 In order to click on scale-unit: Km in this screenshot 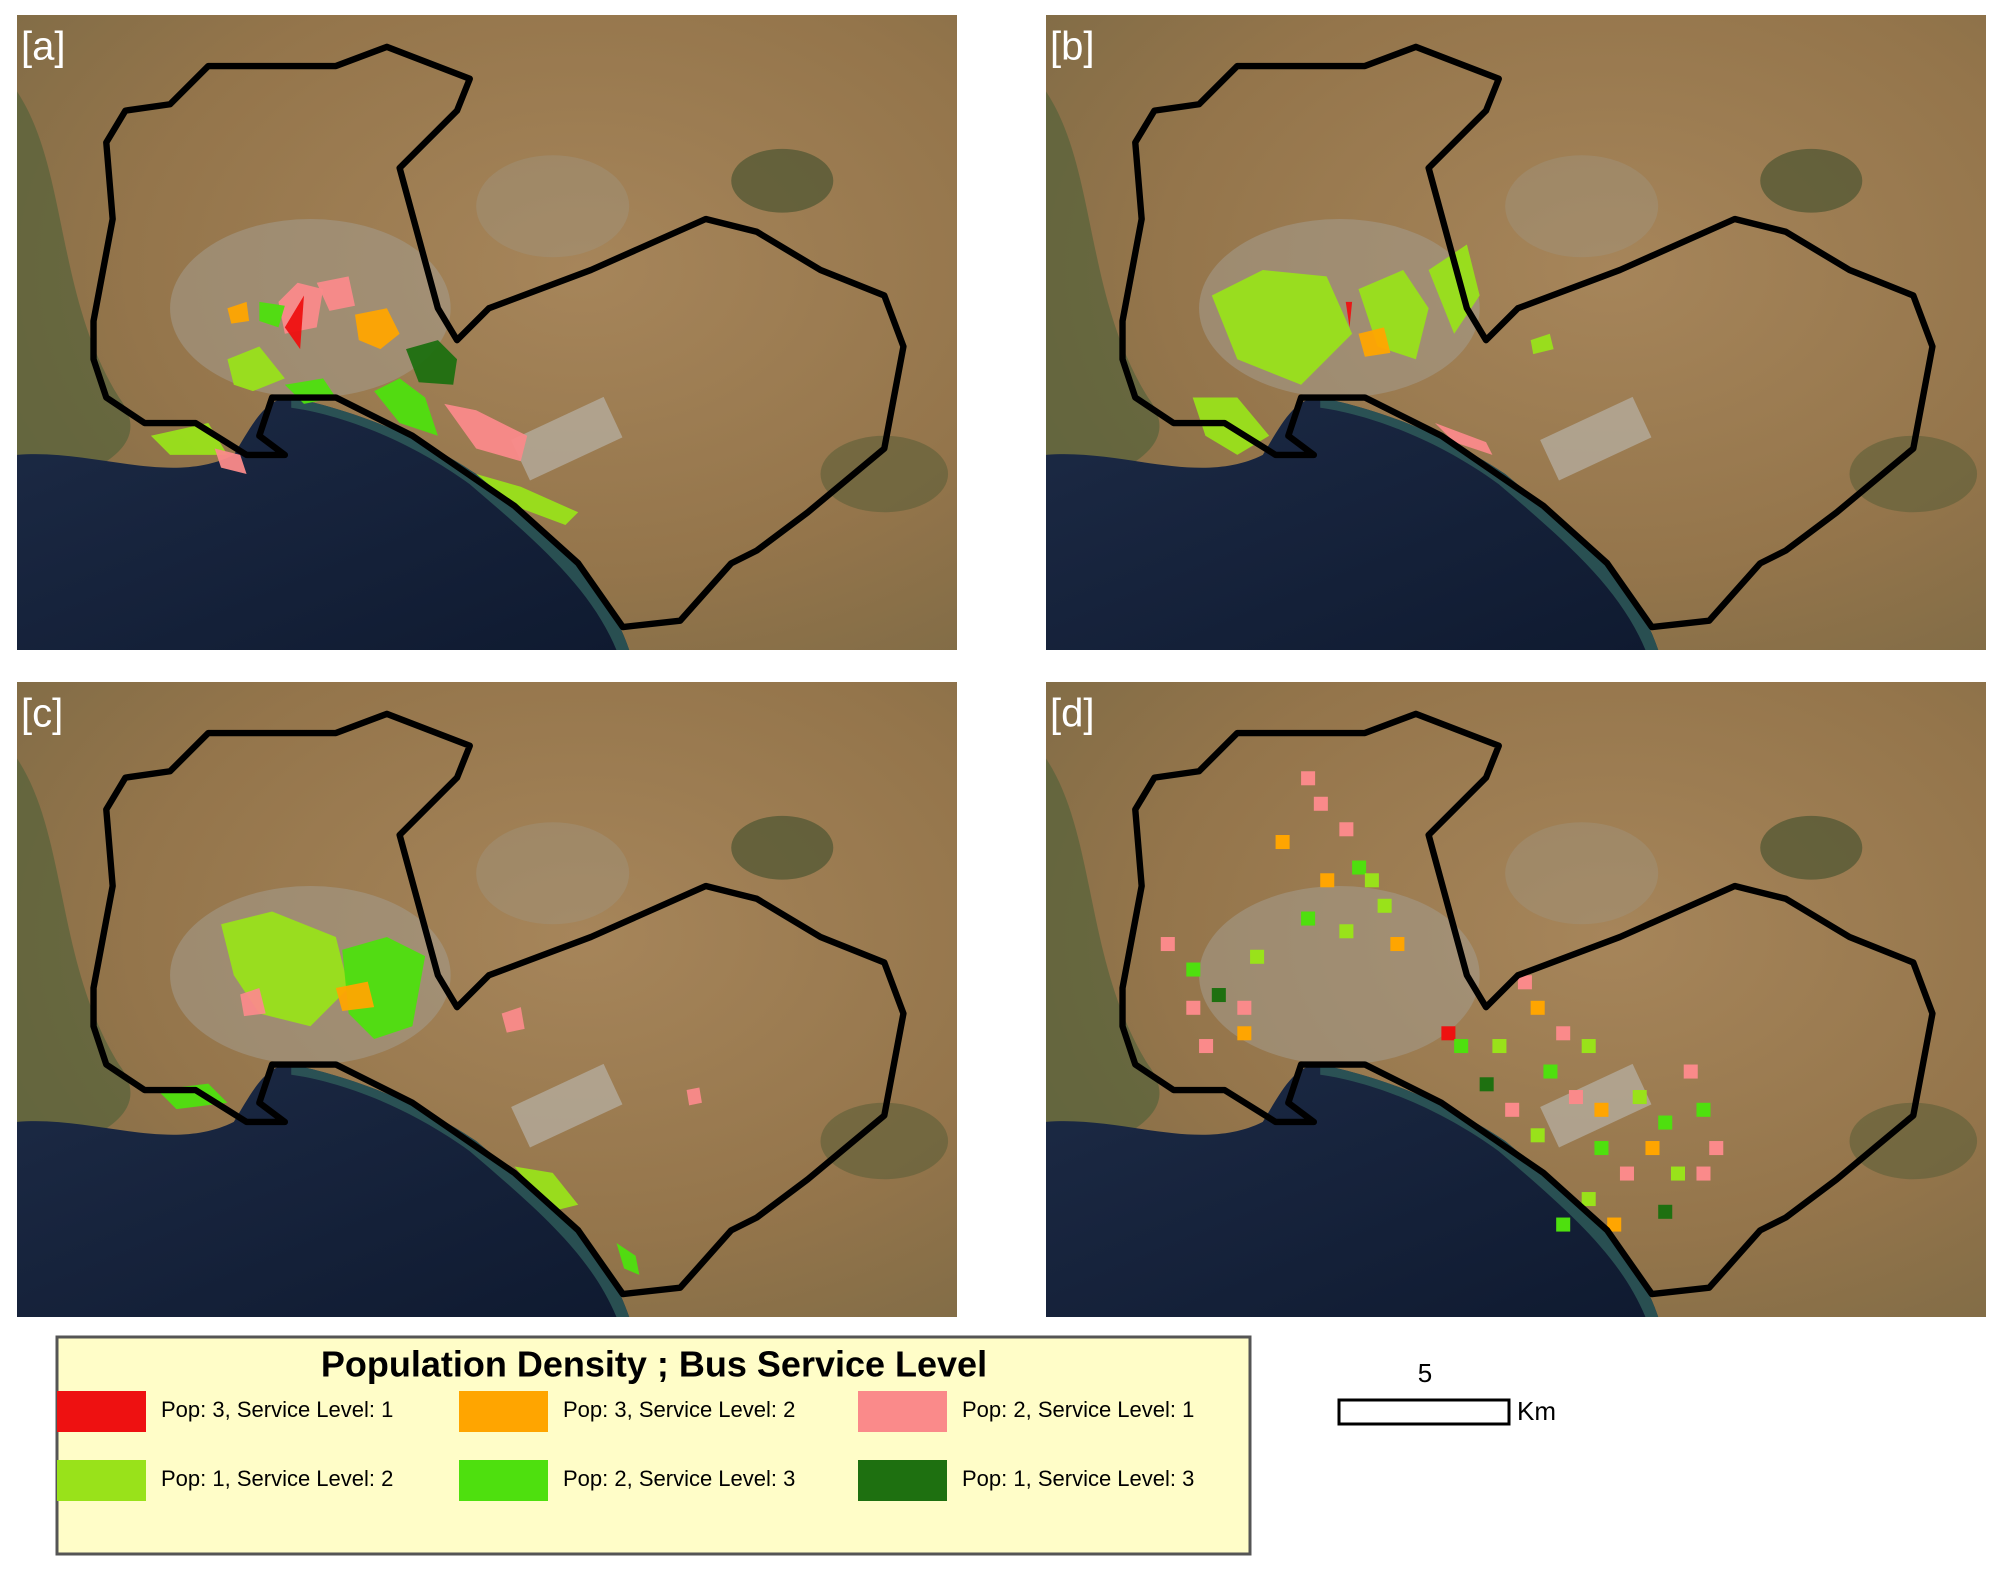, I will do `click(1536, 1411)`.